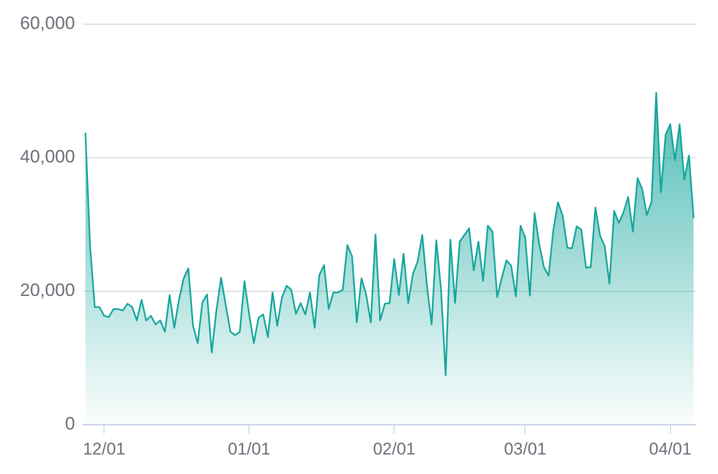 The width and height of the screenshot is (718, 474). Describe the element at coordinates (48, 290) in the screenshot. I see `y-tick-label: 20,000` at that location.